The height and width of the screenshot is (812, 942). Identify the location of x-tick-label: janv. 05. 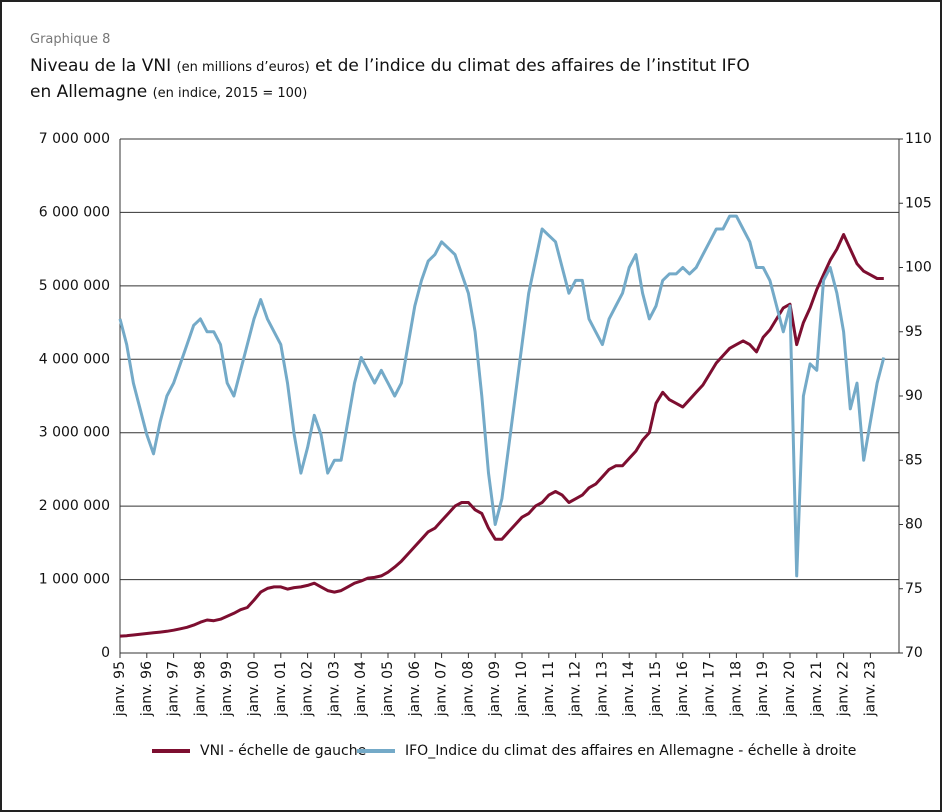
(388, 689).